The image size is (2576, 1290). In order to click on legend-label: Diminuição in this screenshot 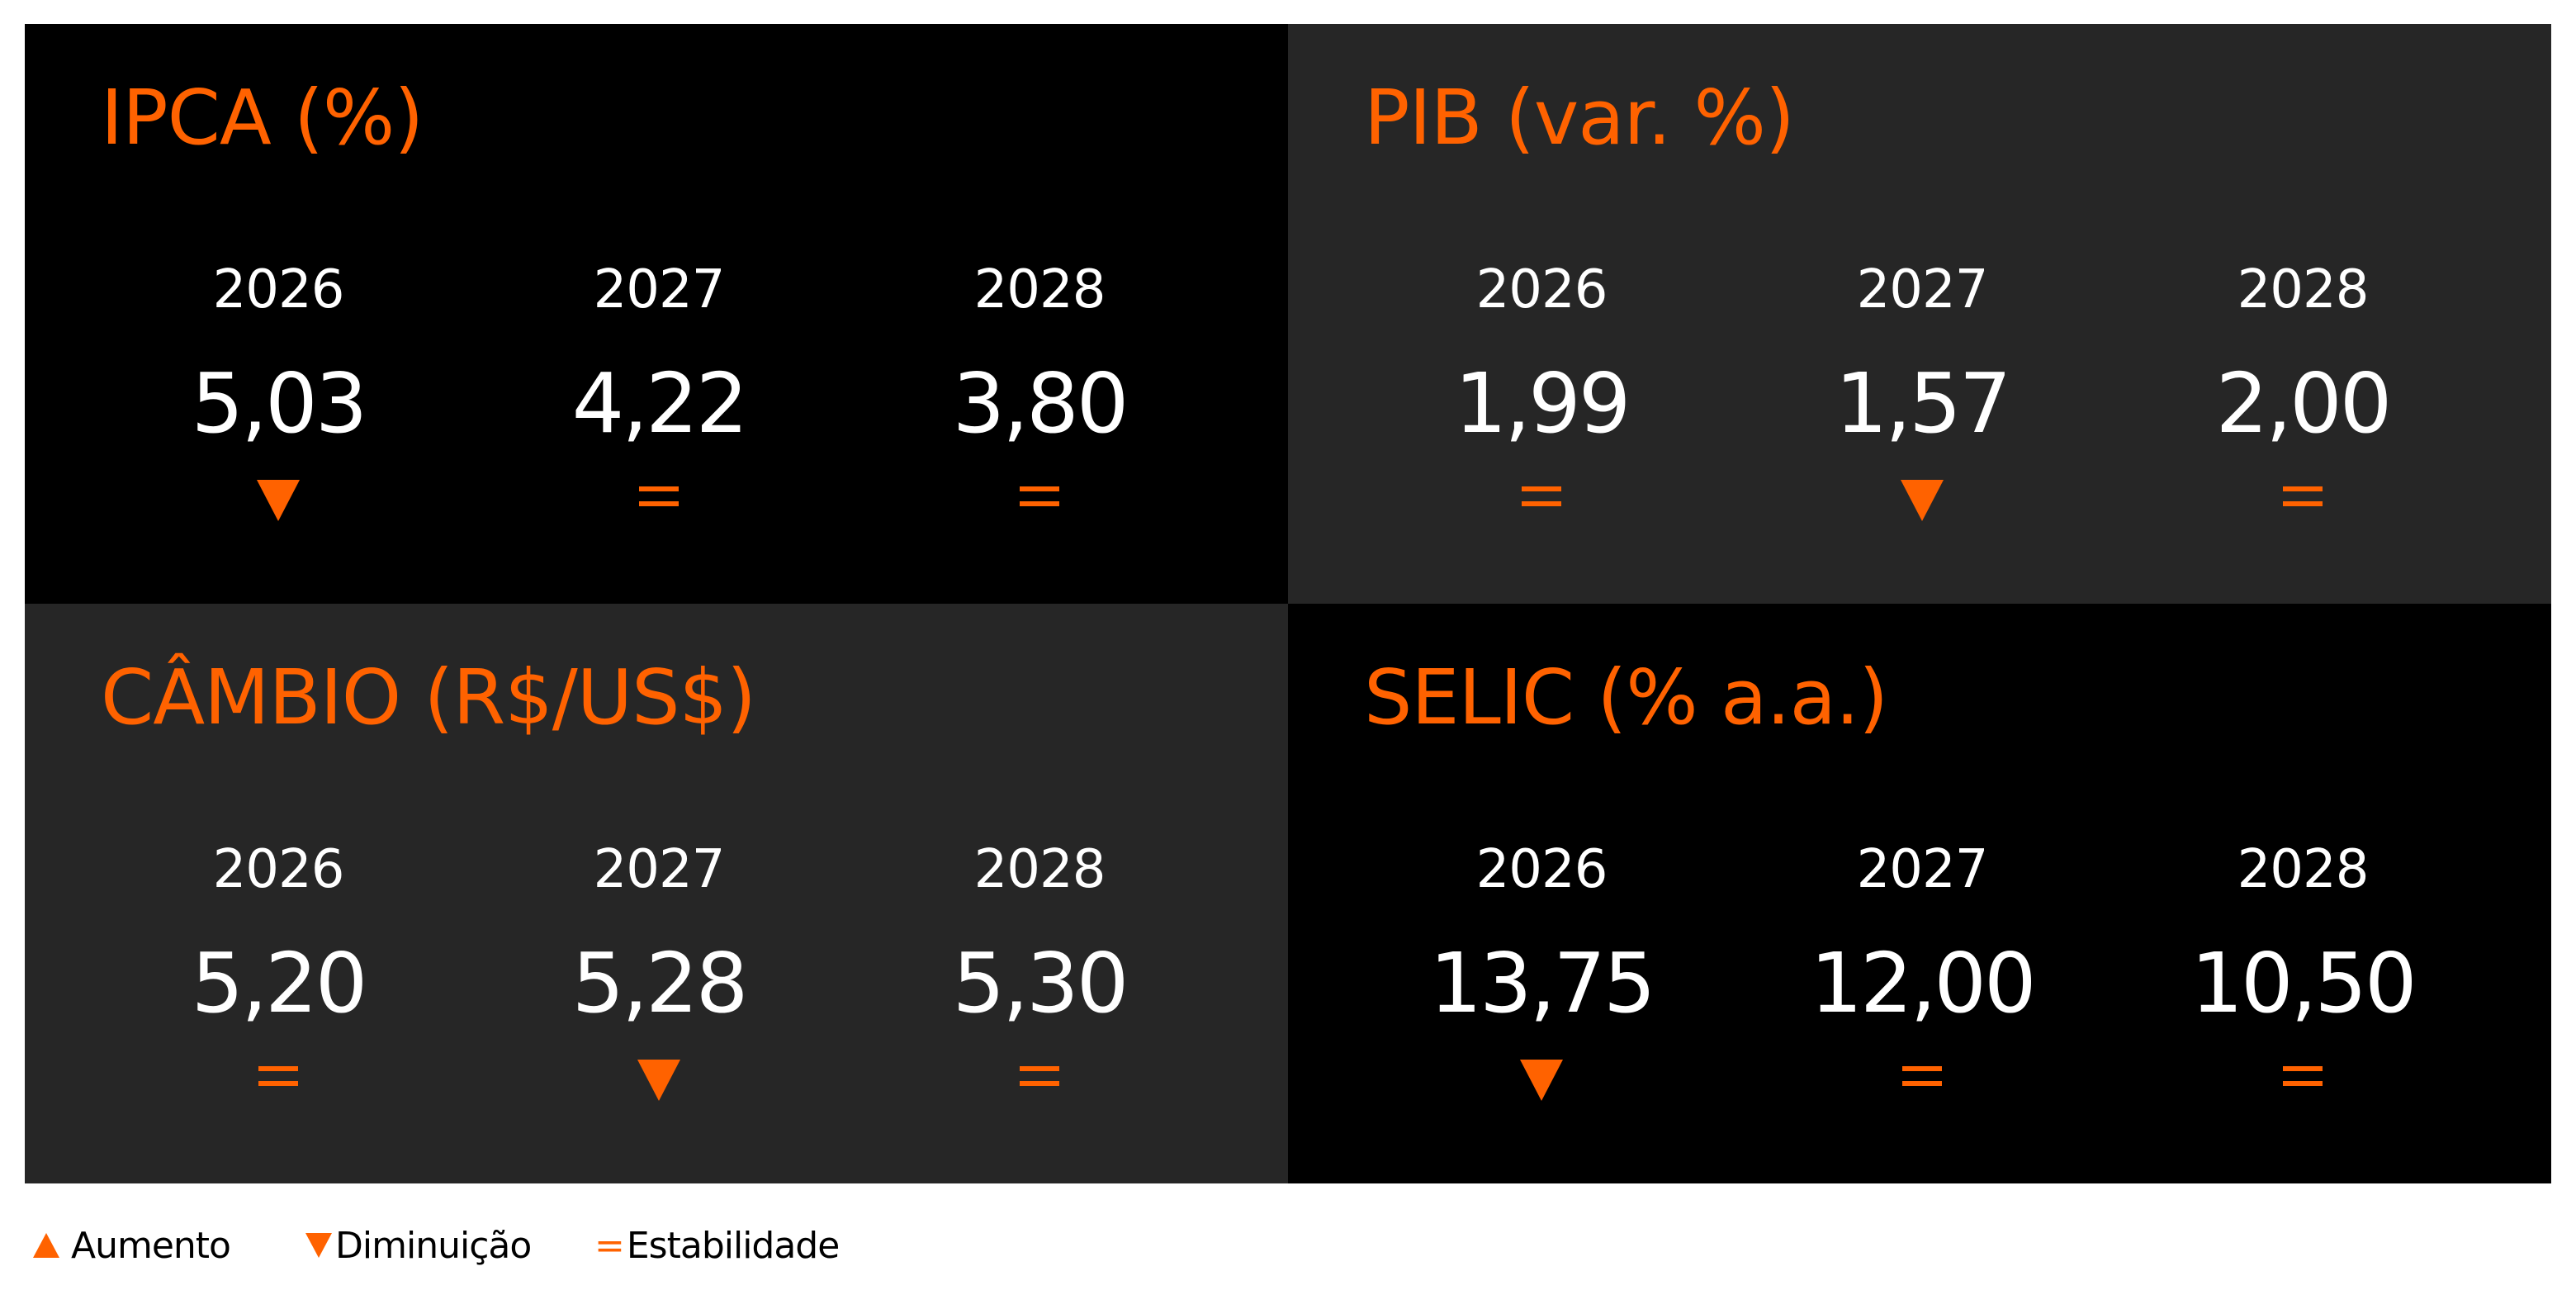, I will do `click(433, 1245)`.